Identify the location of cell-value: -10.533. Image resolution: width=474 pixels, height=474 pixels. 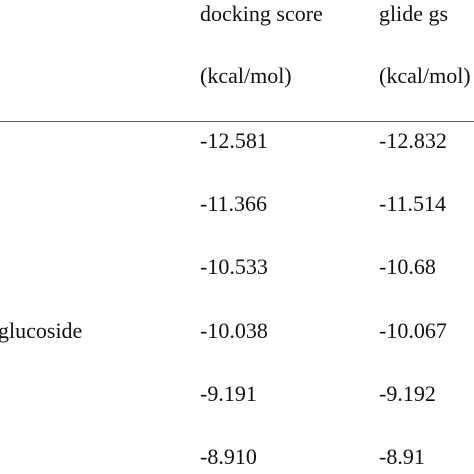
(234, 267).